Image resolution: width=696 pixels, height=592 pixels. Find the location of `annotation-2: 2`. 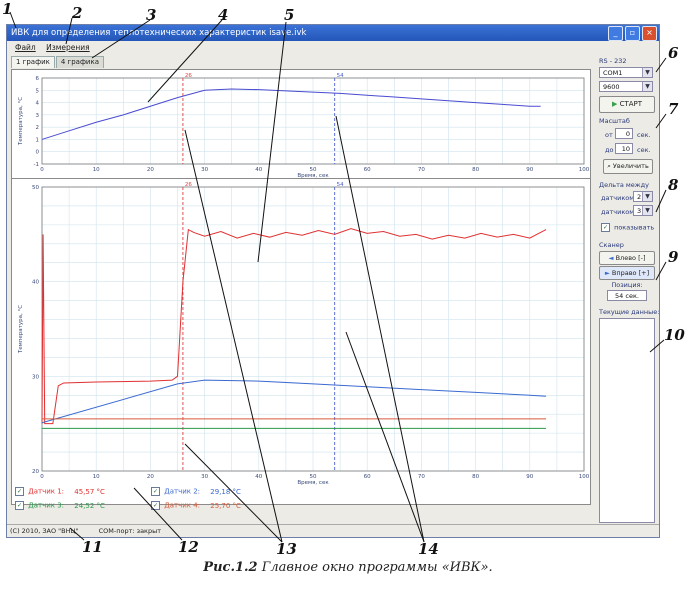

annotation-2: 2 is located at coordinates (77, 13).